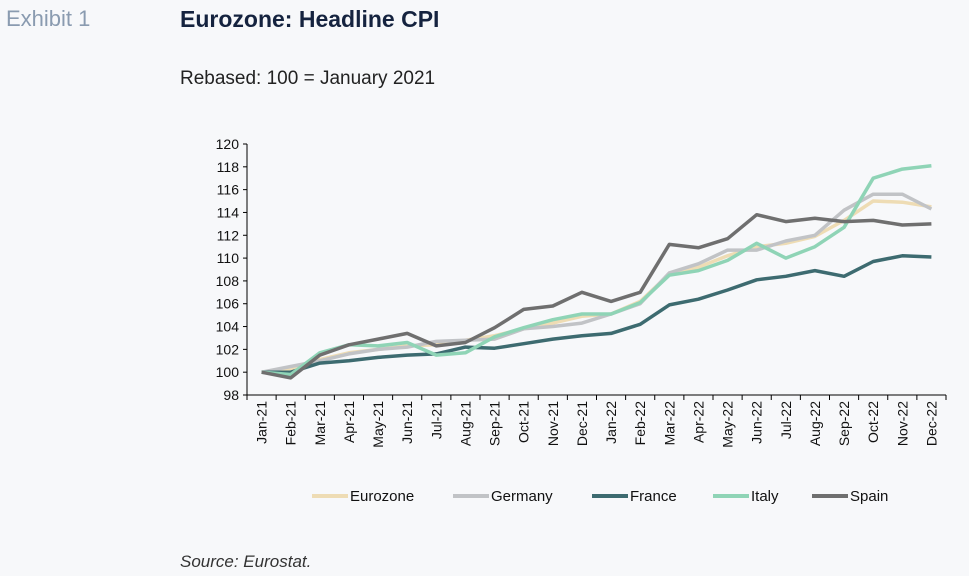 The image size is (969, 576). What do you see at coordinates (228, 190) in the screenshot?
I see `y-tick-label: 116` at bounding box center [228, 190].